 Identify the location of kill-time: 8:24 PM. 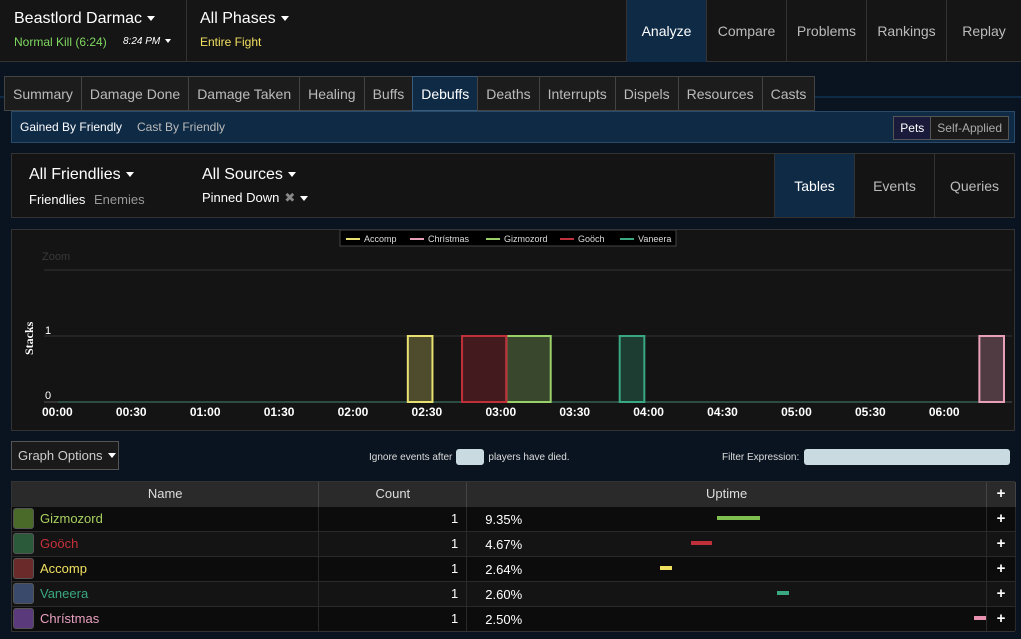
(142, 41).